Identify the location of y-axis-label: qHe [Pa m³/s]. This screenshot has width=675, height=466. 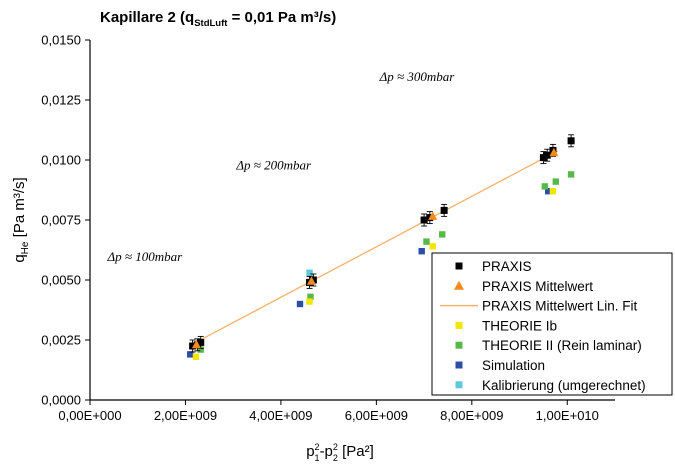
(21, 219).